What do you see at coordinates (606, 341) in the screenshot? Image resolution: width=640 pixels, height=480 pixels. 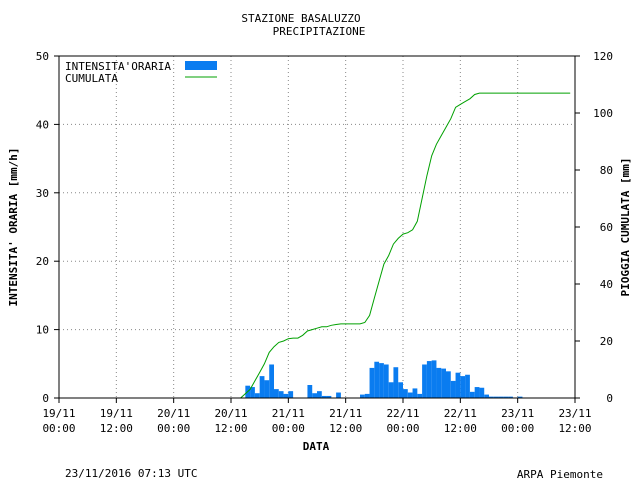 I see `right-tick-label: 20` at bounding box center [606, 341].